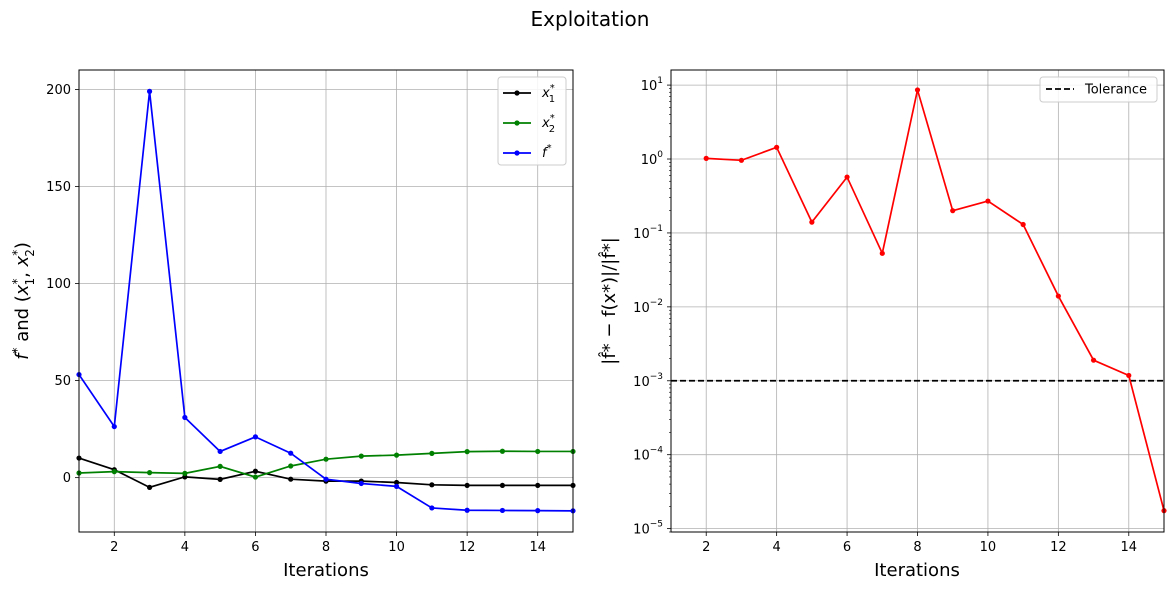  Describe the element at coordinates (609, 301) in the screenshot. I see `right-y-axis-label: |f̂* − f(x*)|/|f̂*|` at that location.